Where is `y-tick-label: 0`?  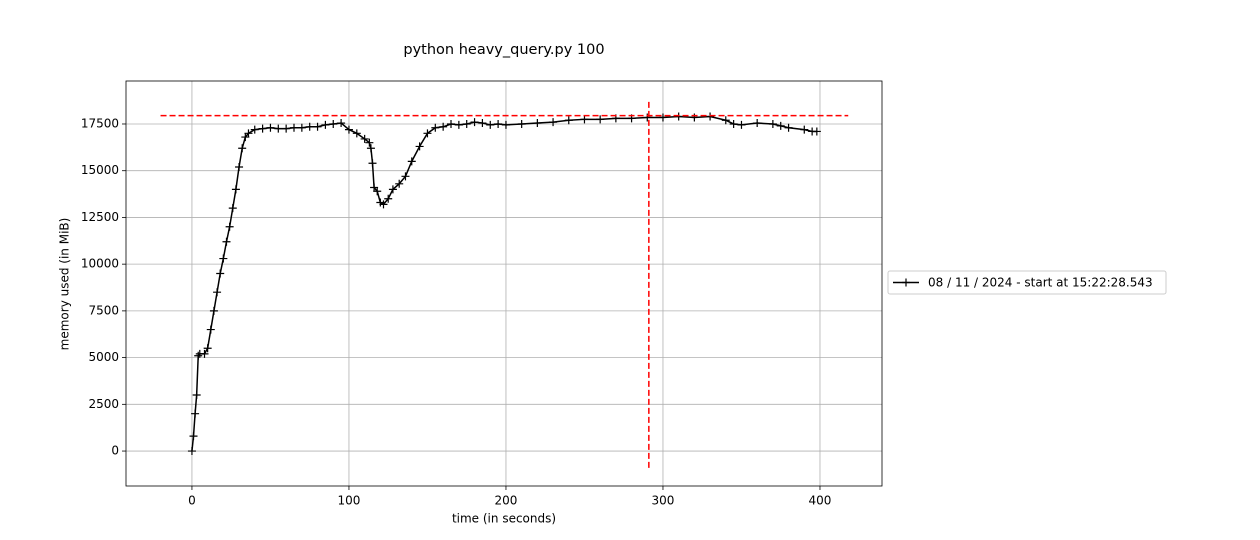
y-tick-label: 0 is located at coordinates (115, 451).